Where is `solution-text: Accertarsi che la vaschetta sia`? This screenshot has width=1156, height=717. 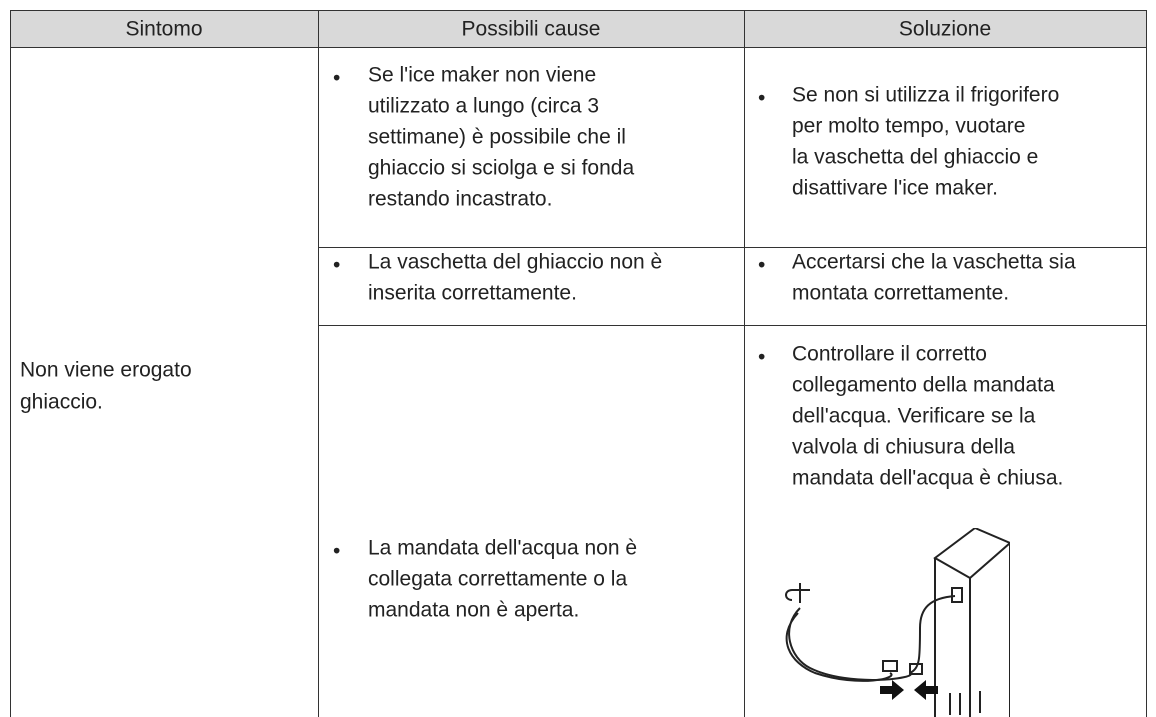 solution-text: Accertarsi che la vaschetta sia is located at coordinates (934, 262).